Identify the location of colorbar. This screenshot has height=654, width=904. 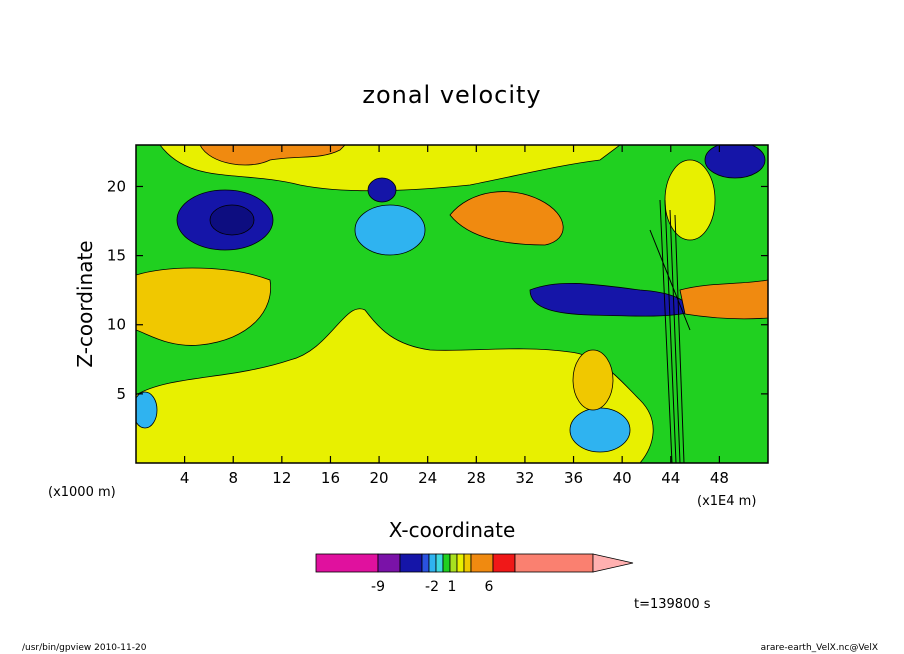
(474, 563).